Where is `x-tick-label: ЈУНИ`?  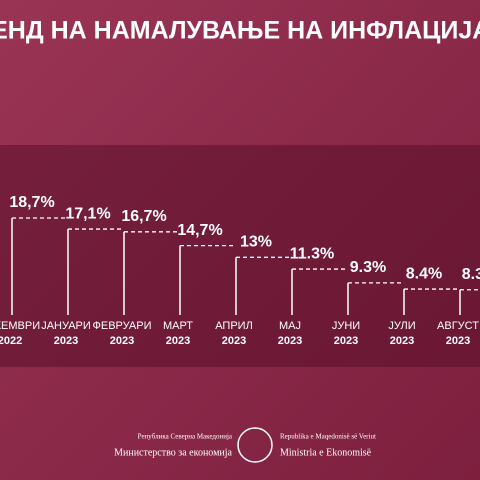
x-tick-label: ЈУНИ is located at coordinates (346, 326).